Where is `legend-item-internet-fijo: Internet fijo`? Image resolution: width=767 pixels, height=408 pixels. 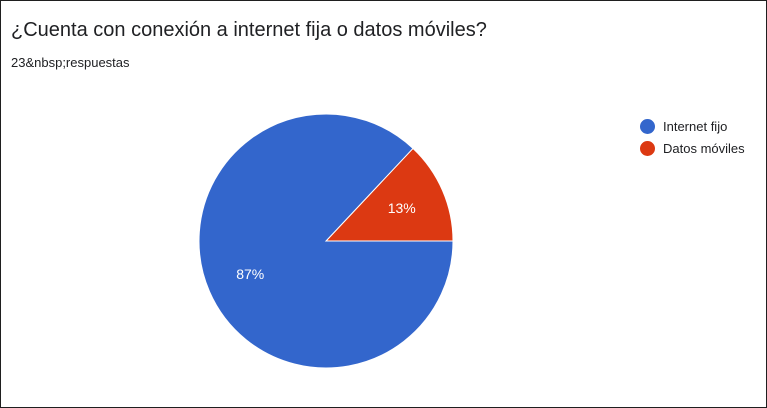 legend-item-internet-fijo: Internet fijo is located at coordinates (692, 126).